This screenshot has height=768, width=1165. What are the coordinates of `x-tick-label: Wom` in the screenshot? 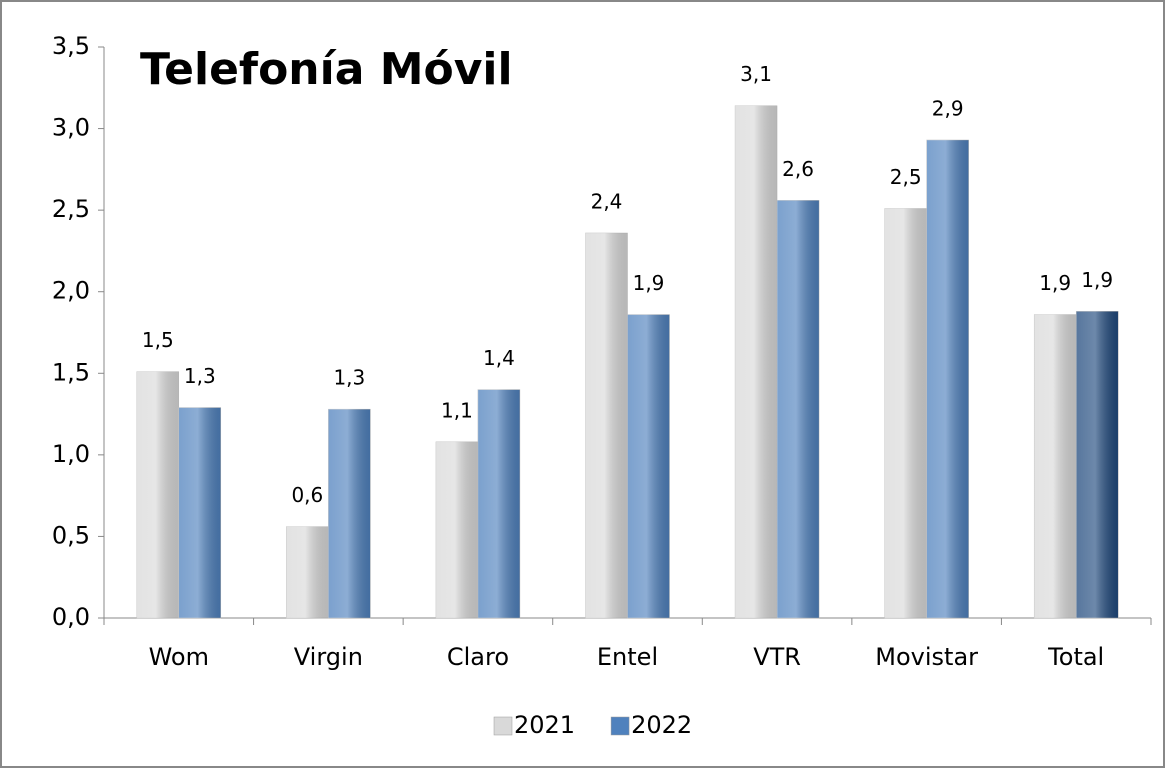 It's located at (179, 657).